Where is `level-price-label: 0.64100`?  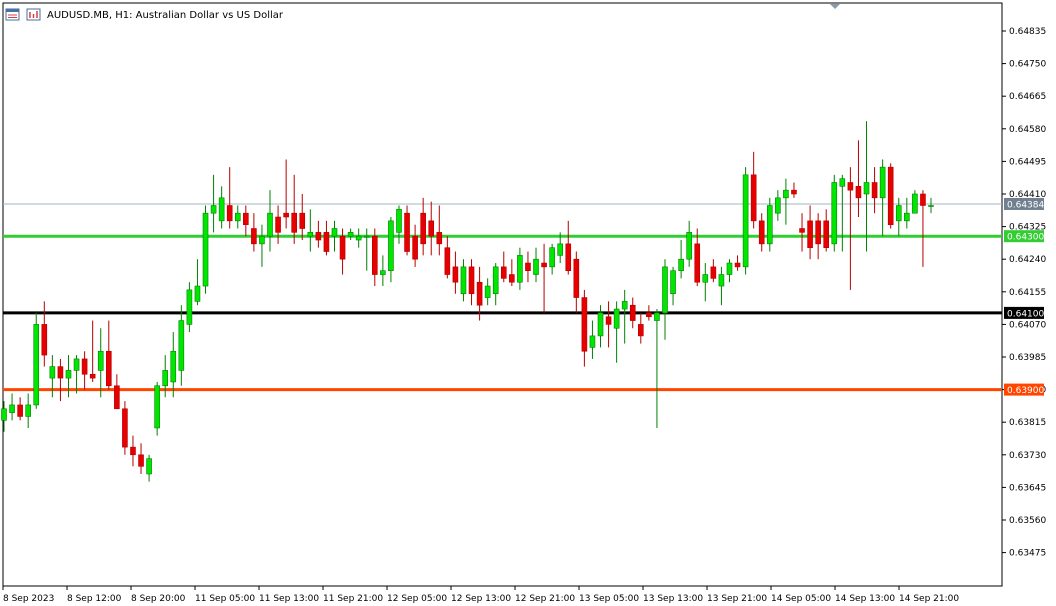
level-price-label: 0.64100 is located at coordinates (1025, 314).